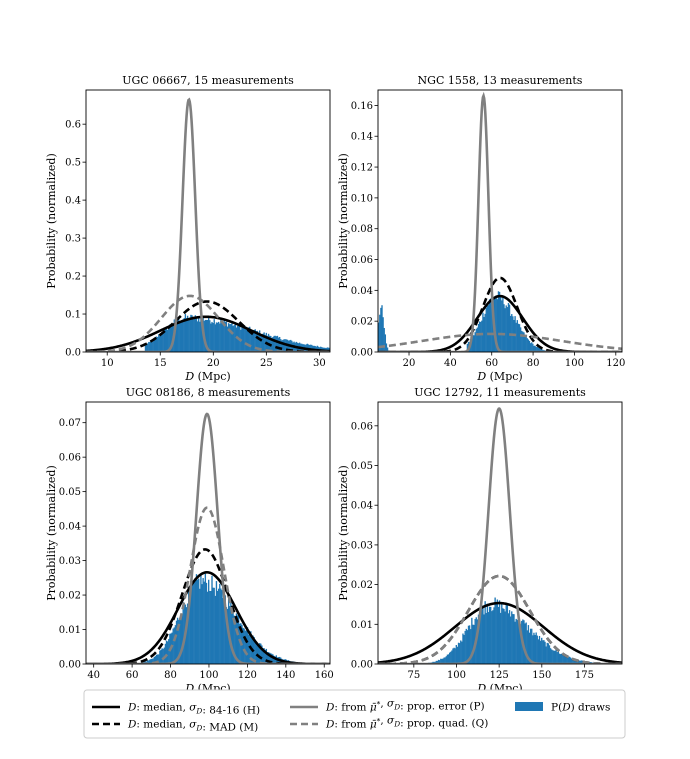 This screenshot has width=690, height=759. Describe the element at coordinates (208, 538) in the screenshot. I see `curve-P` at that location.